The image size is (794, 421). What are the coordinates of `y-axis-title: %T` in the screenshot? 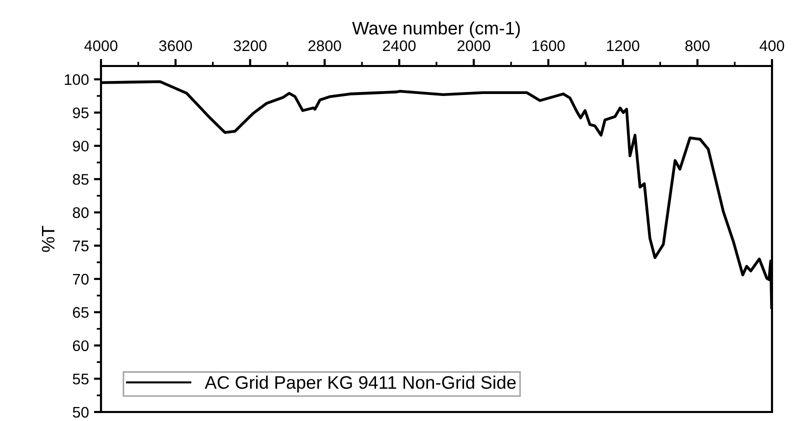 It's located at (48, 239).